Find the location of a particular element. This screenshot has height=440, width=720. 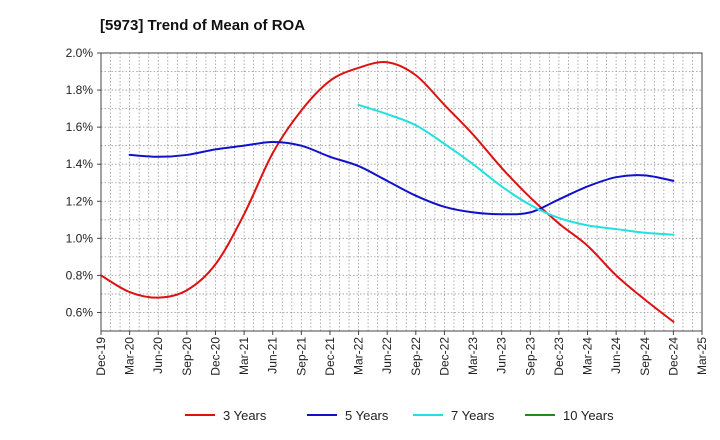

x-tick-label: Sep-24 is located at coordinates (645, 356).